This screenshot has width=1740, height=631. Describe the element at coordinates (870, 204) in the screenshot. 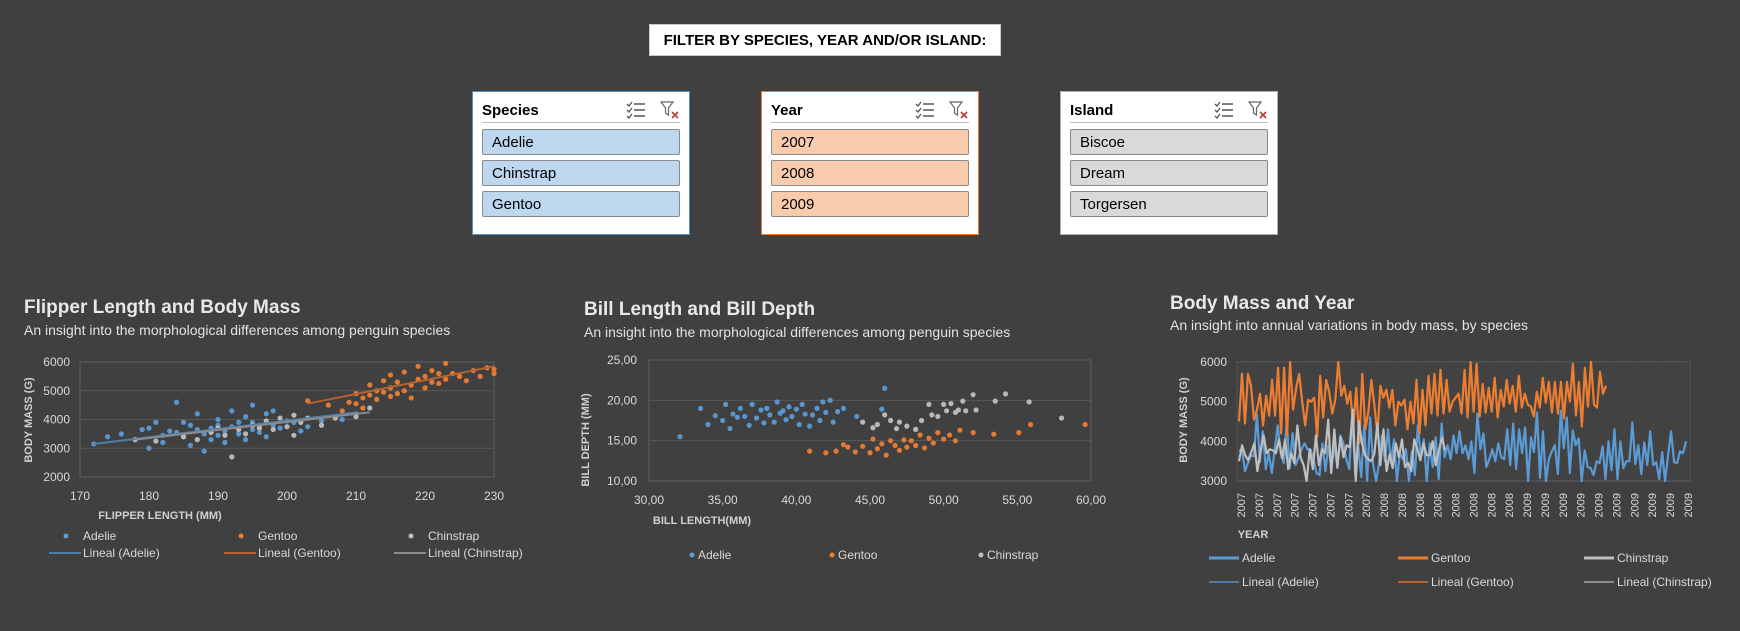

I see `slicer-item-2009: 2009` at that location.